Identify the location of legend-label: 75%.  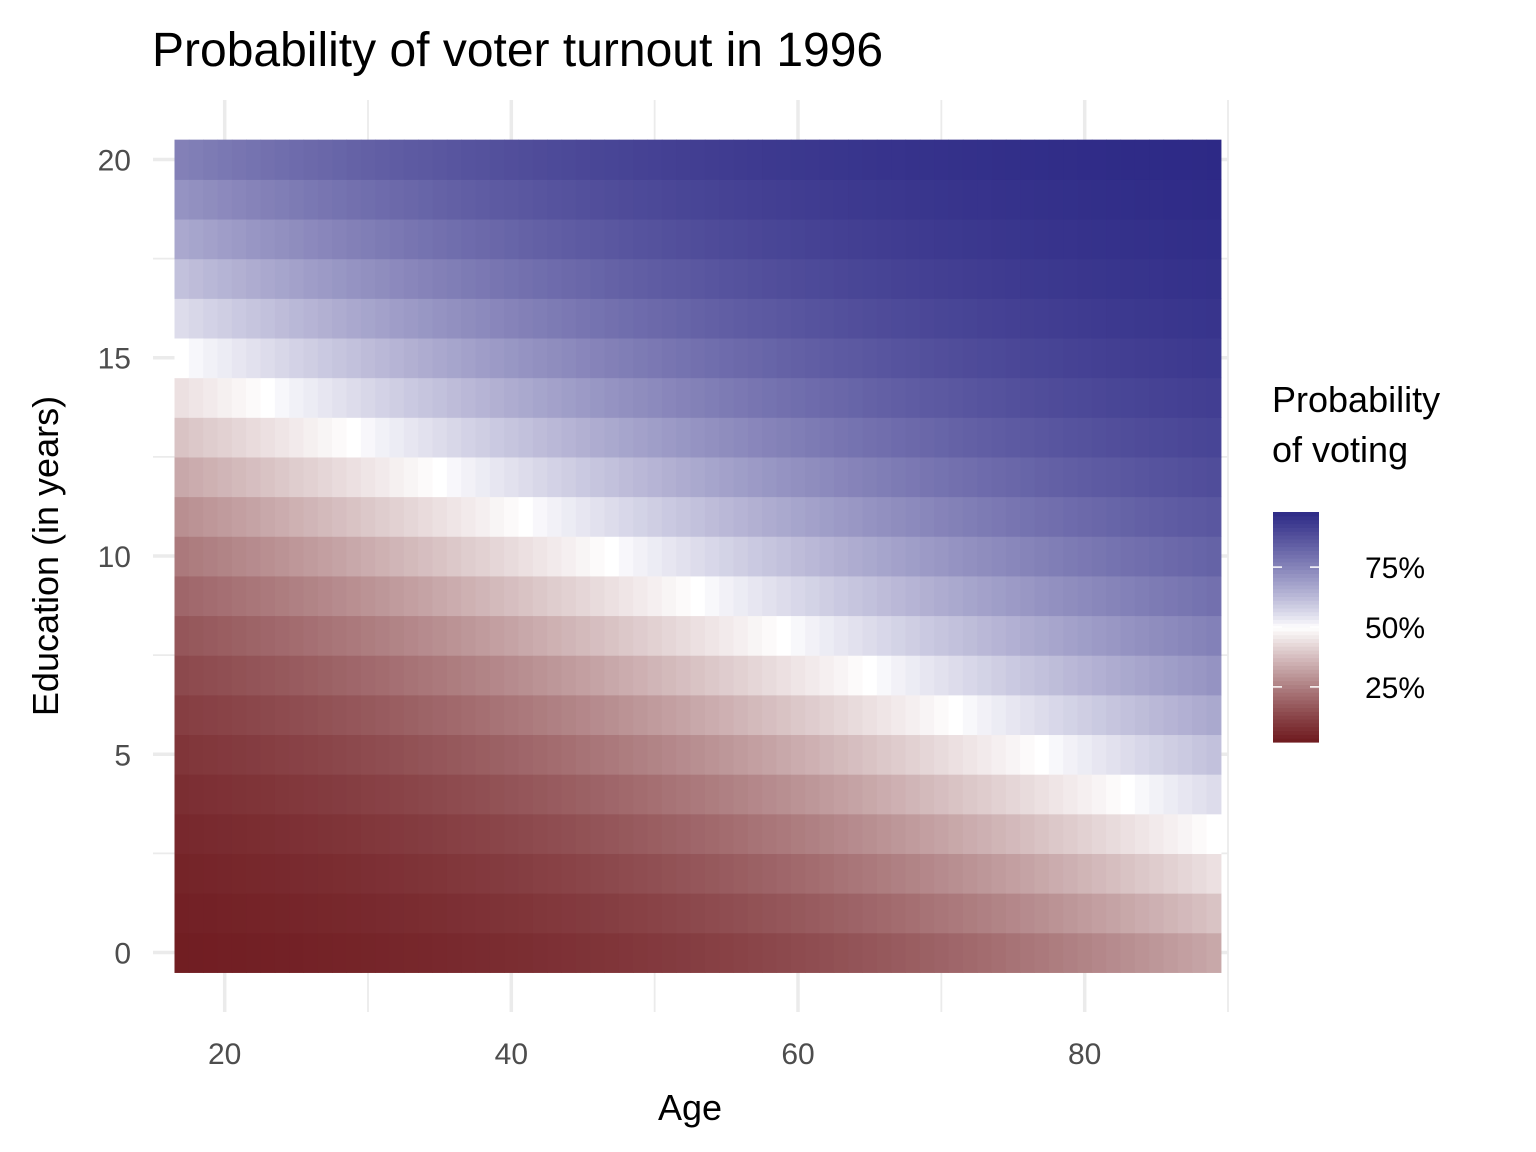
(1395, 568).